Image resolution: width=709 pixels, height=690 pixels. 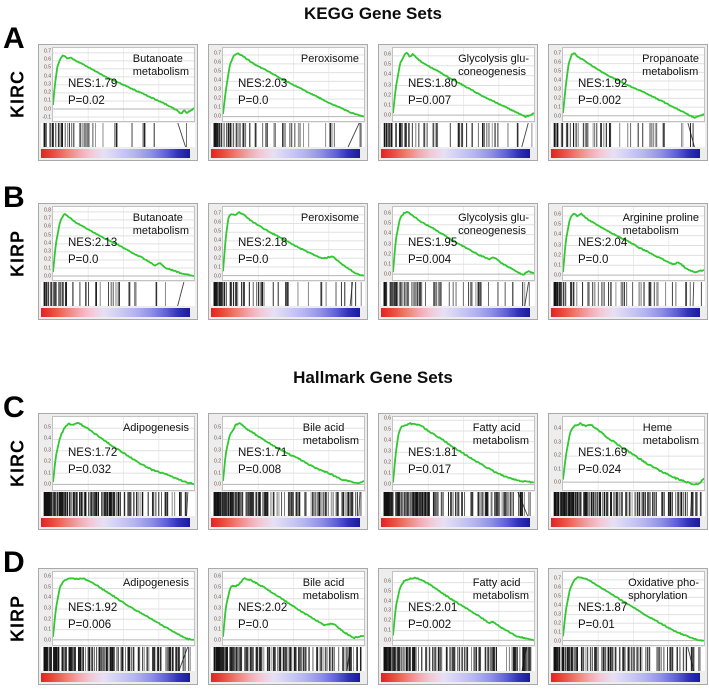 I want to click on p-value: P=0.02, so click(x=86, y=100).